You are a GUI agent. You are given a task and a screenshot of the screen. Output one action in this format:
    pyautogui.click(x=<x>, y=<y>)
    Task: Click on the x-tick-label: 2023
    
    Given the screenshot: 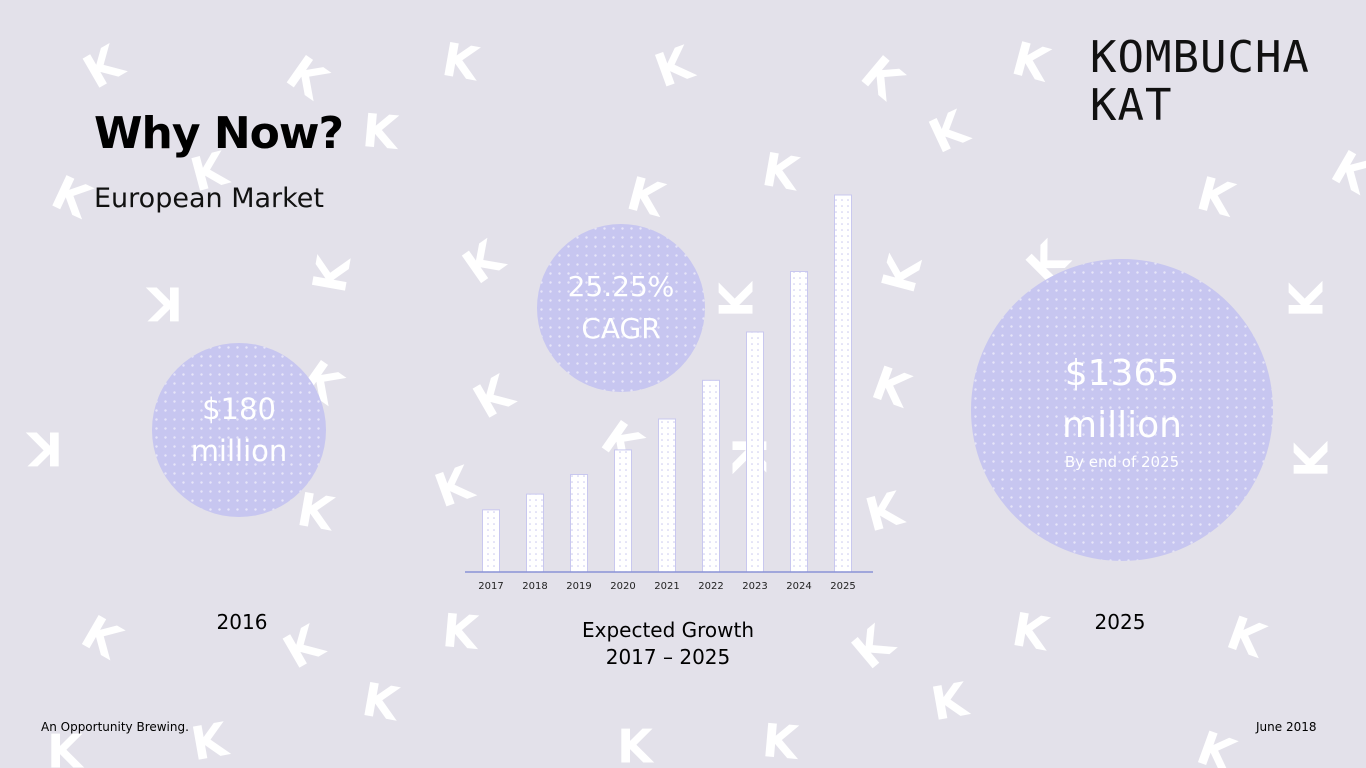 What is the action you would take?
    pyautogui.click(x=754, y=586)
    